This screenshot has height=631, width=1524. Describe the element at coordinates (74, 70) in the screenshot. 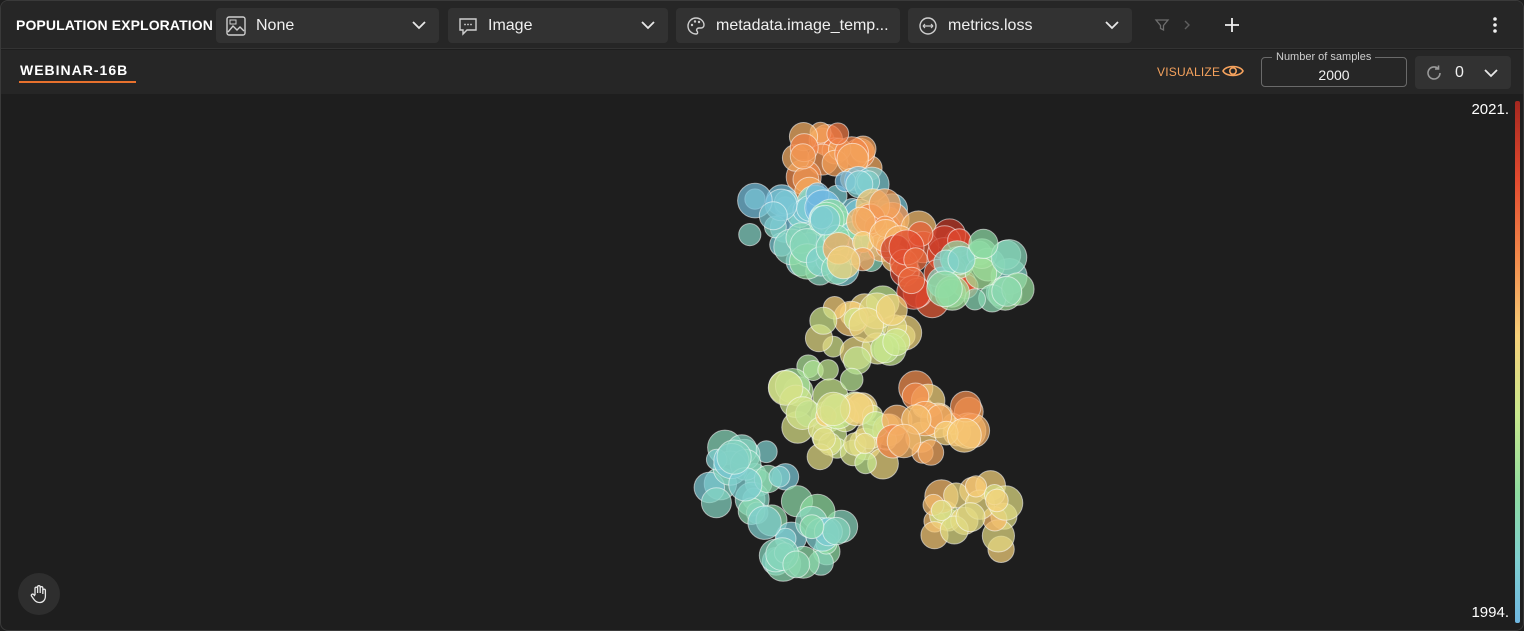

I see `tab-webinar-16b: WEBINAR-16B` at that location.